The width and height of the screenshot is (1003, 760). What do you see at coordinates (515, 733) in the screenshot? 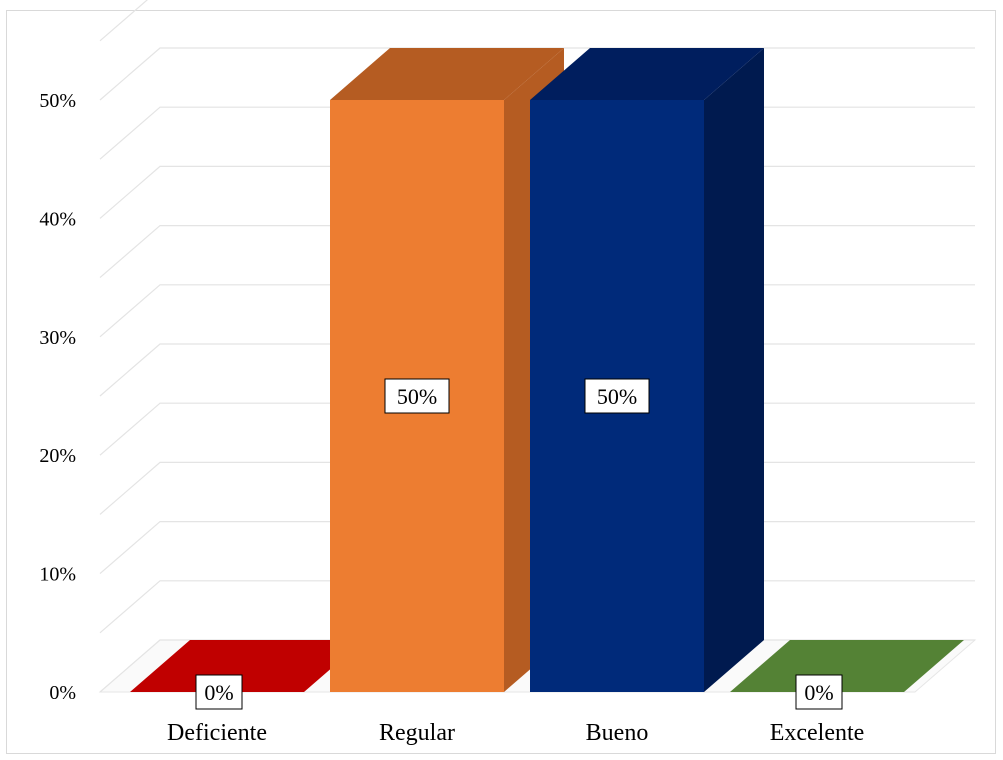
I see `x-axis: Deficiente Regular Bueno Excelente` at bounding box center [515, 733].